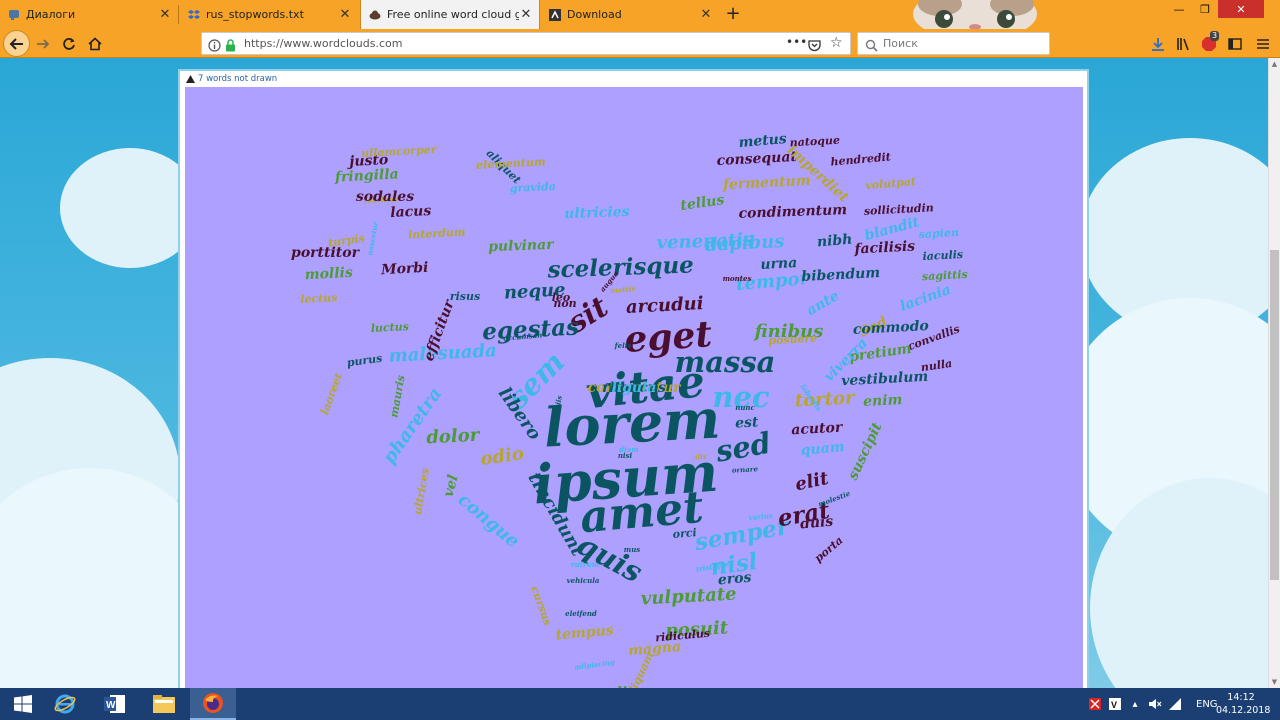  Describe the element at coordinates (450, 14) in the screenshot. I see `tab-wordclouds: Free online word cloud generat ✕` at that location.